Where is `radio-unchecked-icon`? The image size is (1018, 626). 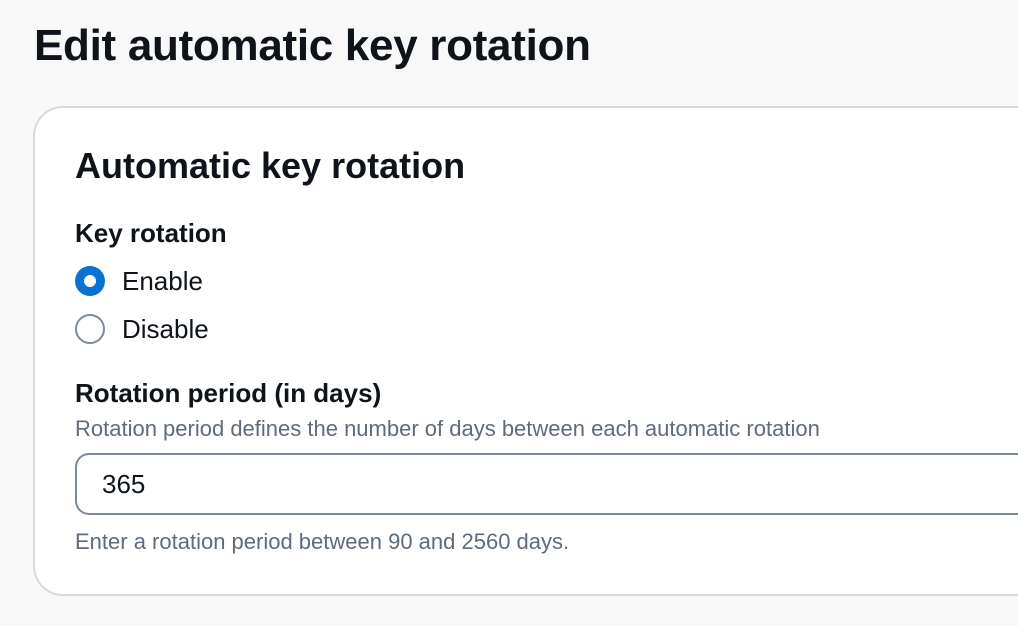
radio-unchecked-icon is located at coordinates (90, 329).